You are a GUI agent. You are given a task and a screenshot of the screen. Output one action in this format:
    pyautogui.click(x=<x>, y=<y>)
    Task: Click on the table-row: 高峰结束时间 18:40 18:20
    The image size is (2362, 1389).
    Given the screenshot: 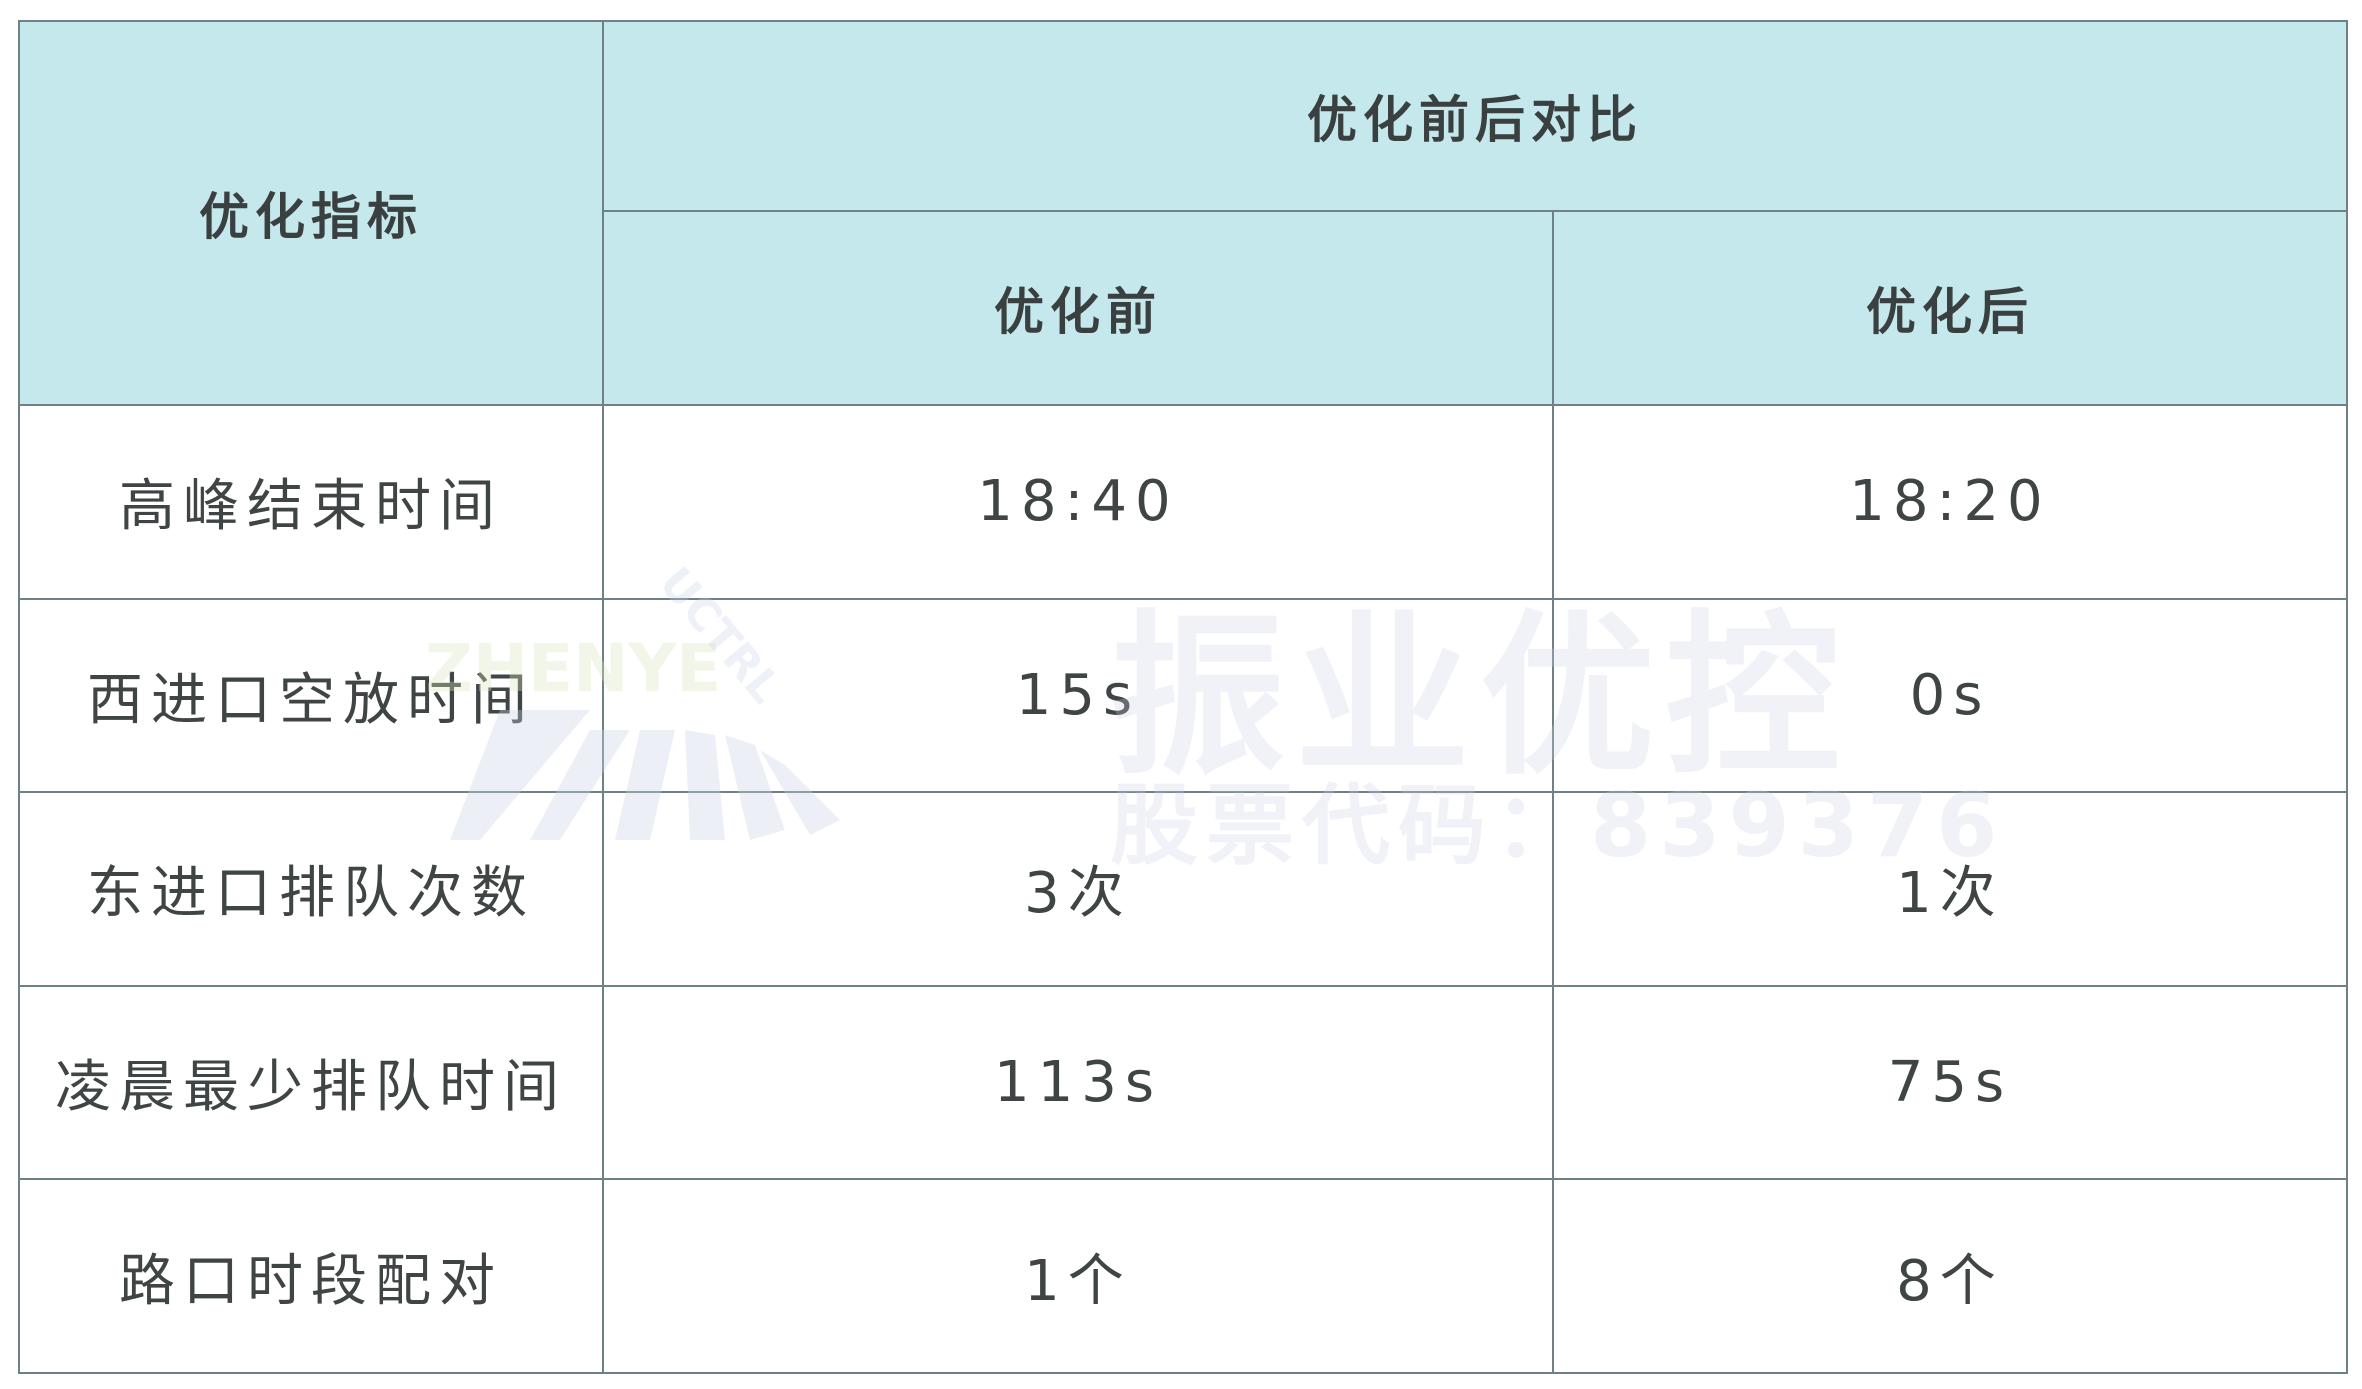 What is the action you would take?
    pyautogui.click(x=1183, y=502)
    